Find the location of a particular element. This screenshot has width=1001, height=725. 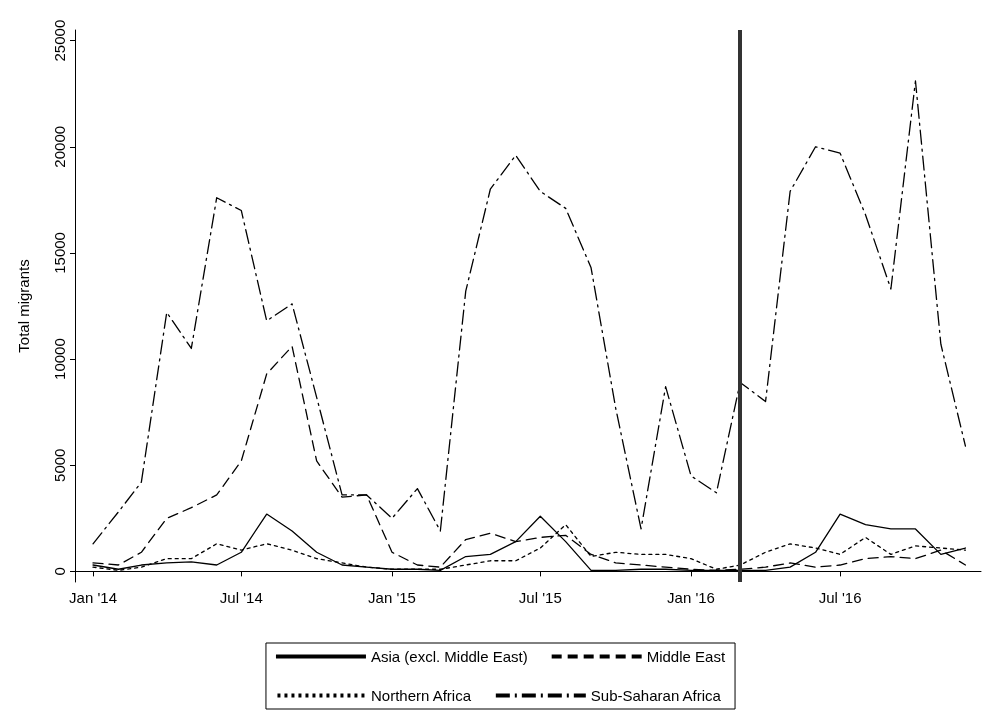

x-tick-label: Jan '15 is located at coordinates (392, 597).